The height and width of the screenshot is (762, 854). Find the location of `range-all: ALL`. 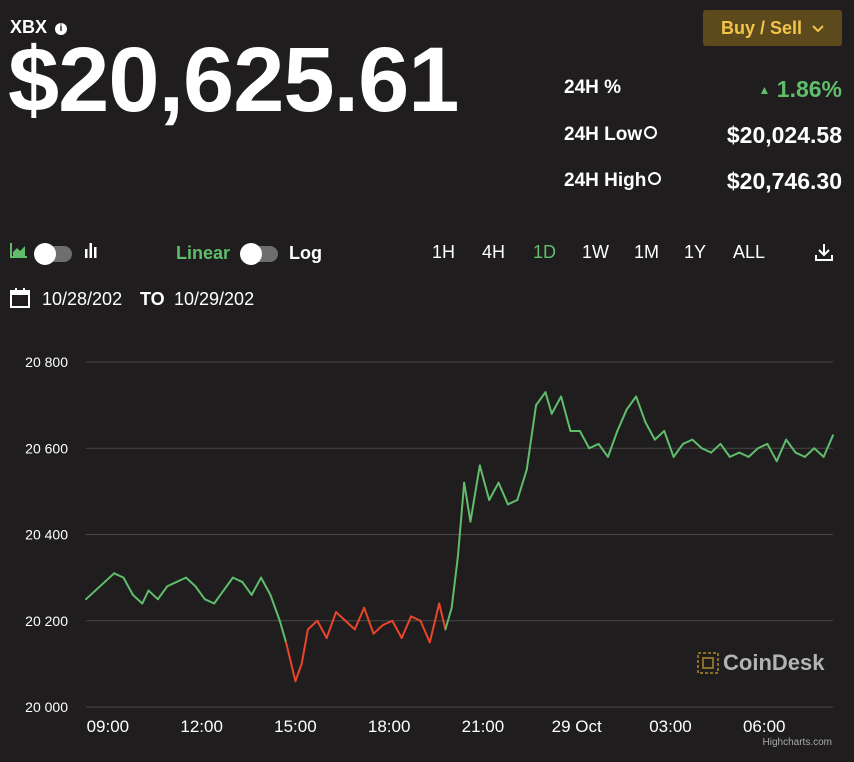

range-all: ALL is located at coordinates (749, 252).